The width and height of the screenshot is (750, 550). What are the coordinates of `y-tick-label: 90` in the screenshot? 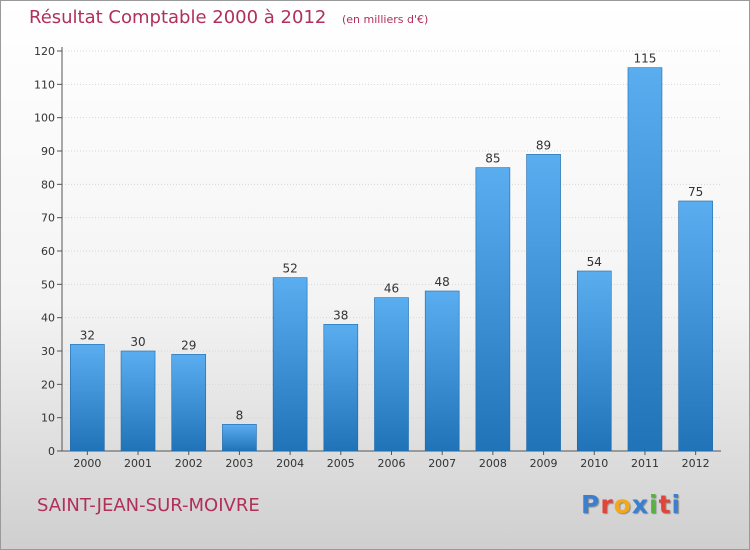 It's located at (48, 151).